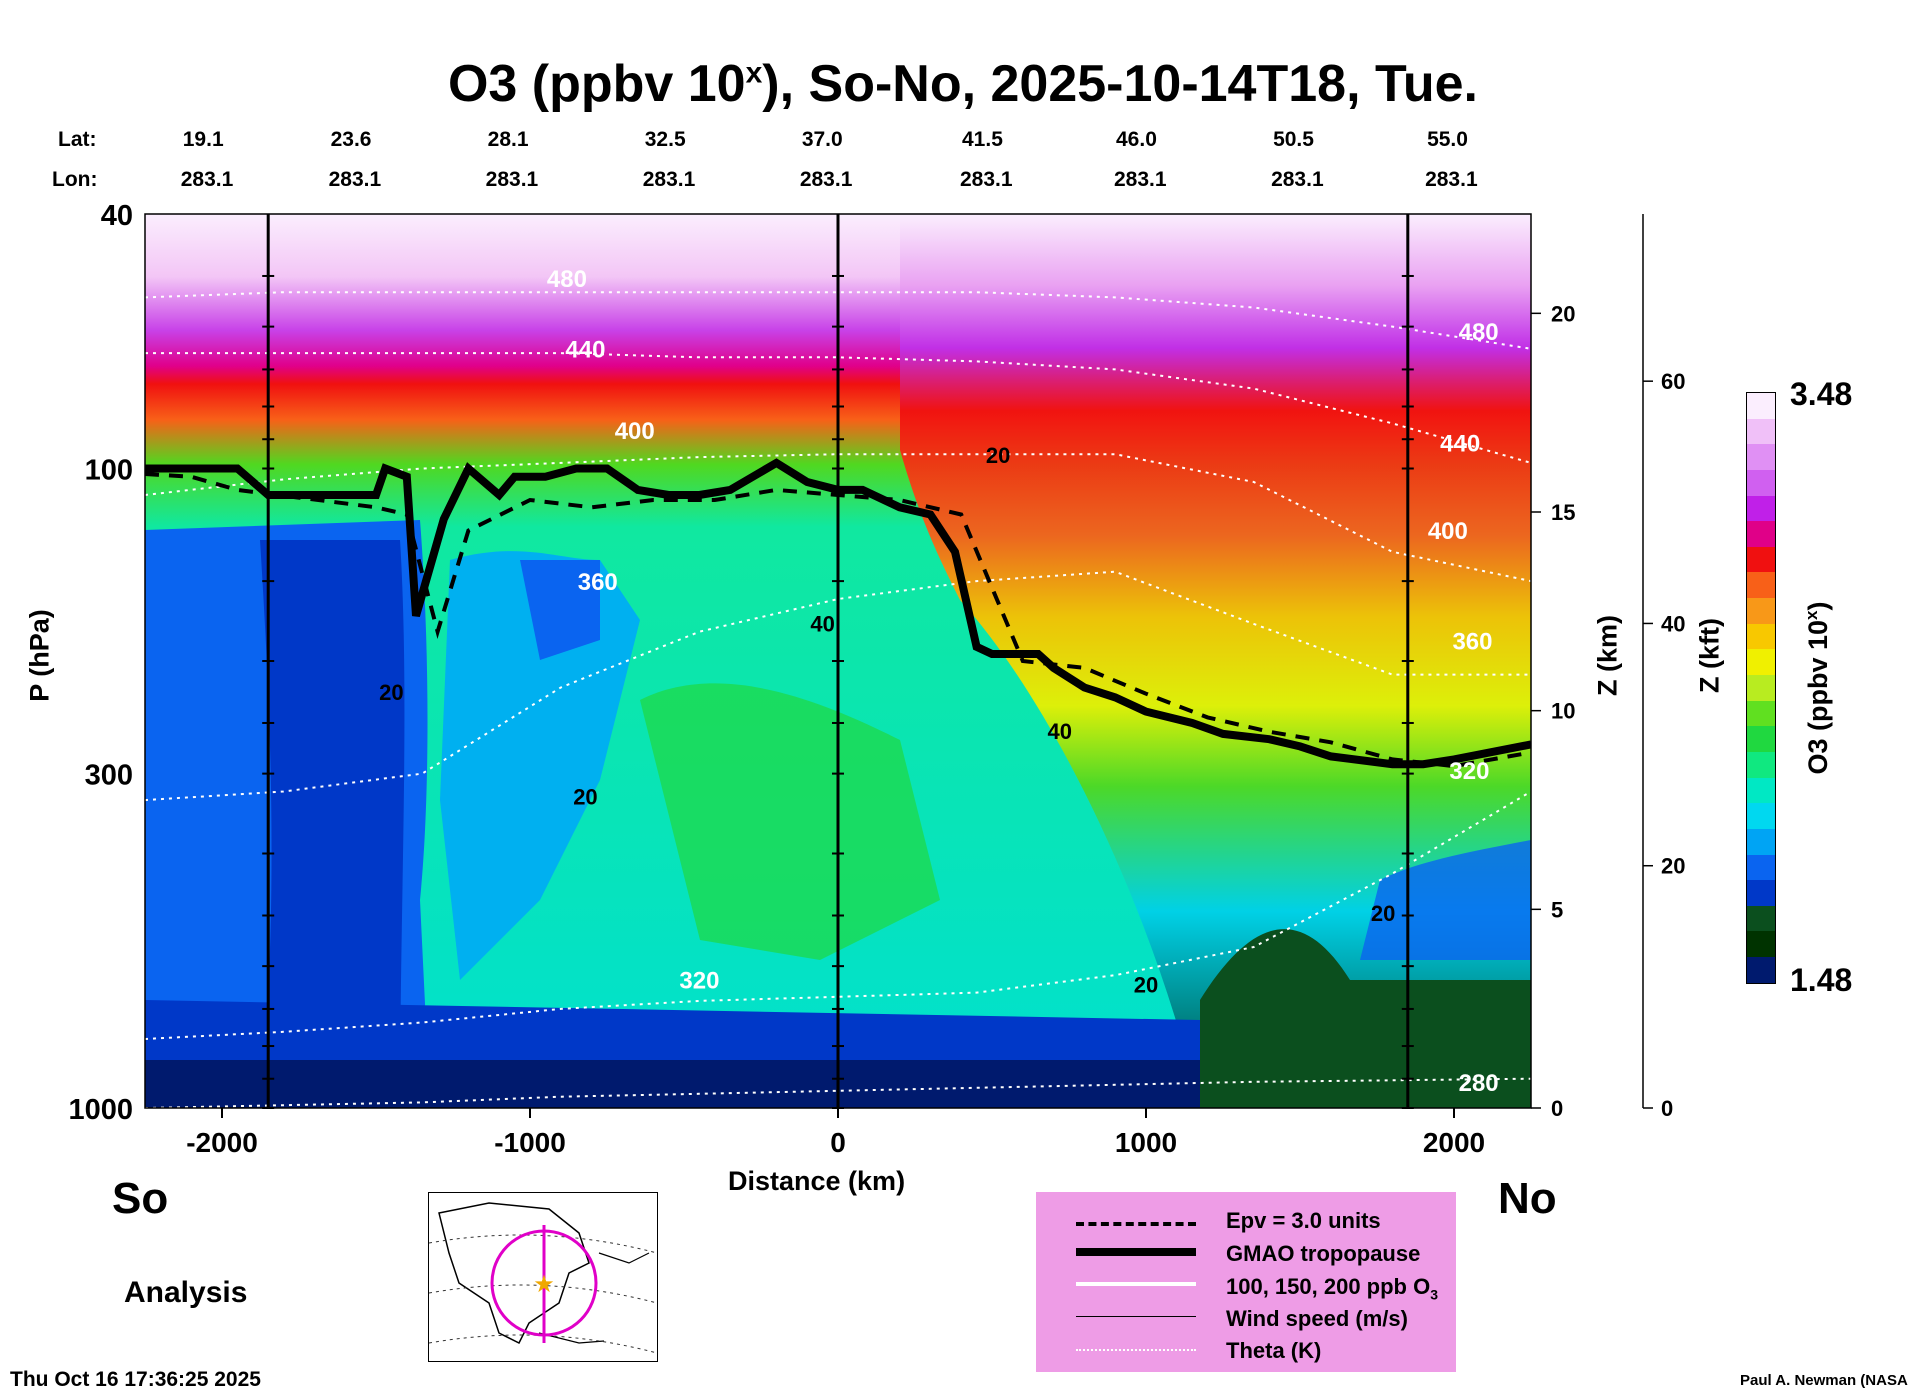 This screenshot has height=1394, width=1926. I want to click on p-tick-label: 40, so click(117, 216).